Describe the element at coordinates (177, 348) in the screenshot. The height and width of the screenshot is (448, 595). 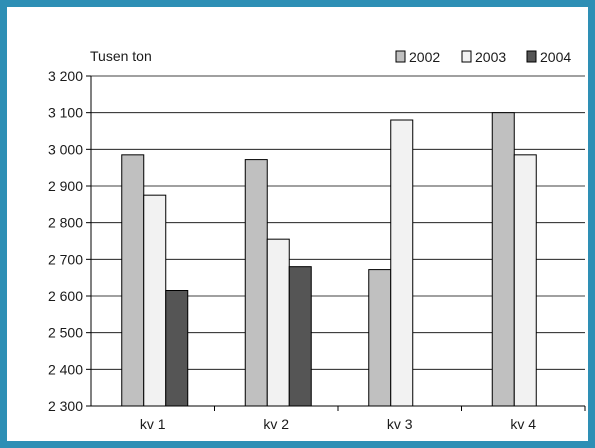
I see `bar-2004-kv1` at that location.